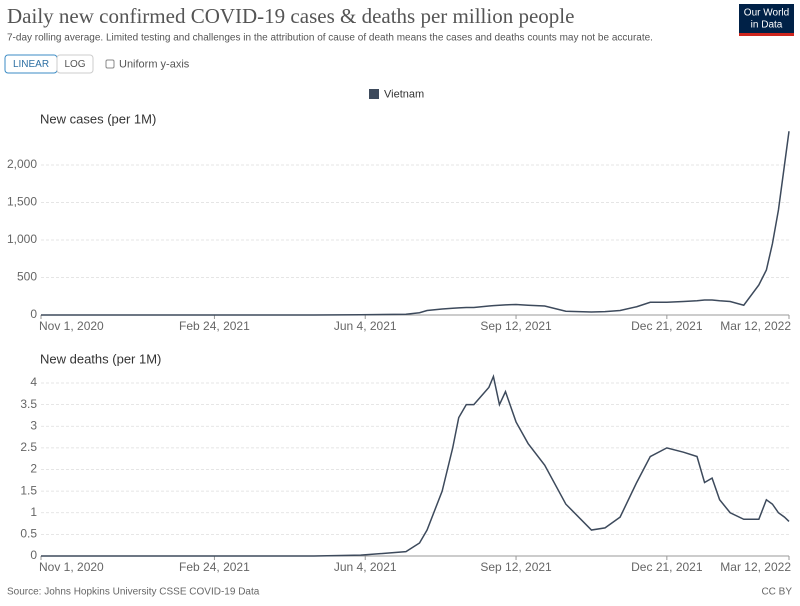 The image size is (800, 606). What do you see at coordinates (28, 534) in the screenshot?
I see `y-tick-label: 0.5` at bounding box center [28, 534].